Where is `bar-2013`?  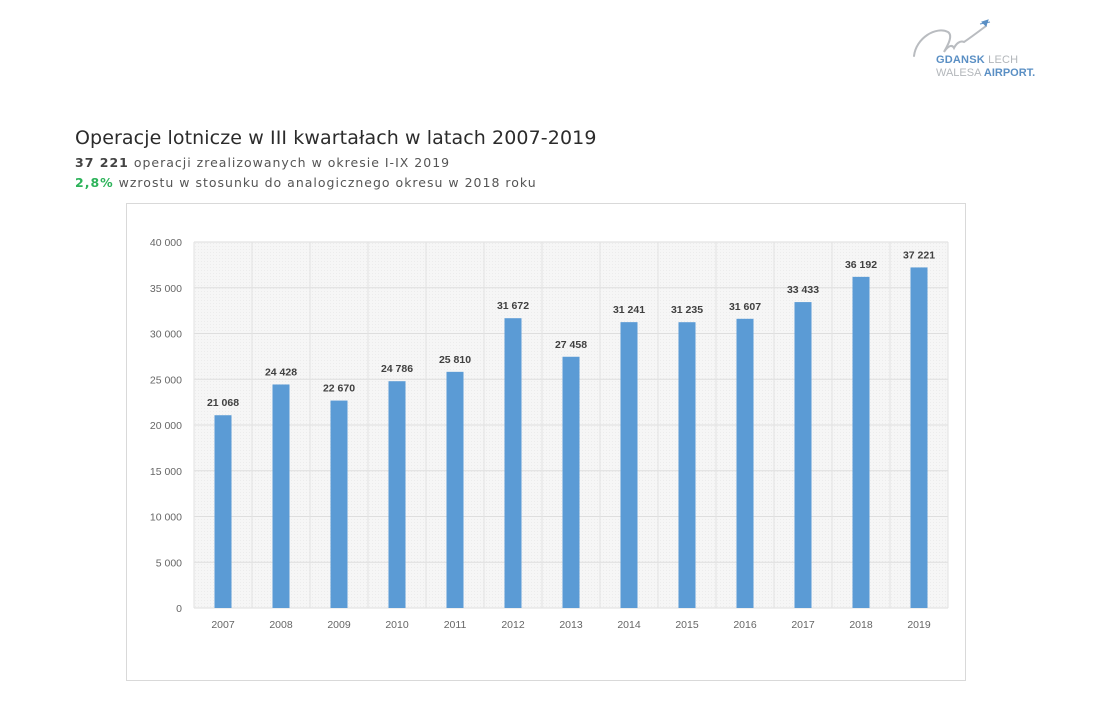 bar-2013 is located at coordinates (571, 482).